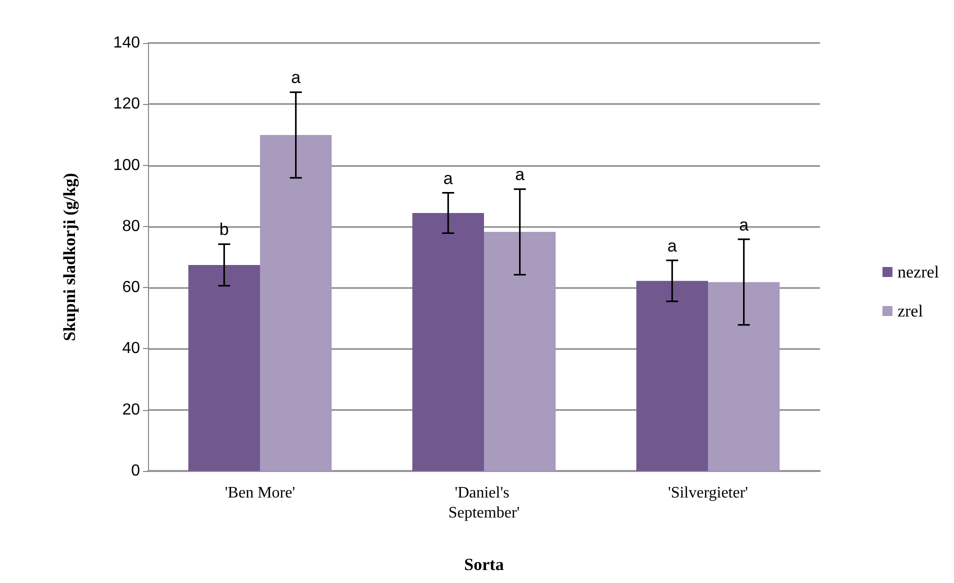  What do you see at coordinates (131, 349) in the screenshot?
I see `y-tick-label: 40` at bounding box center [131, 349].